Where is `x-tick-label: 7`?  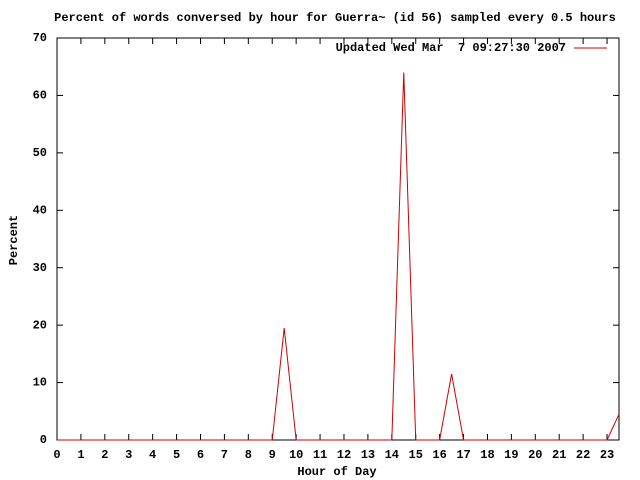 x-tick-label: 7 is located at coordinates (224, 455).